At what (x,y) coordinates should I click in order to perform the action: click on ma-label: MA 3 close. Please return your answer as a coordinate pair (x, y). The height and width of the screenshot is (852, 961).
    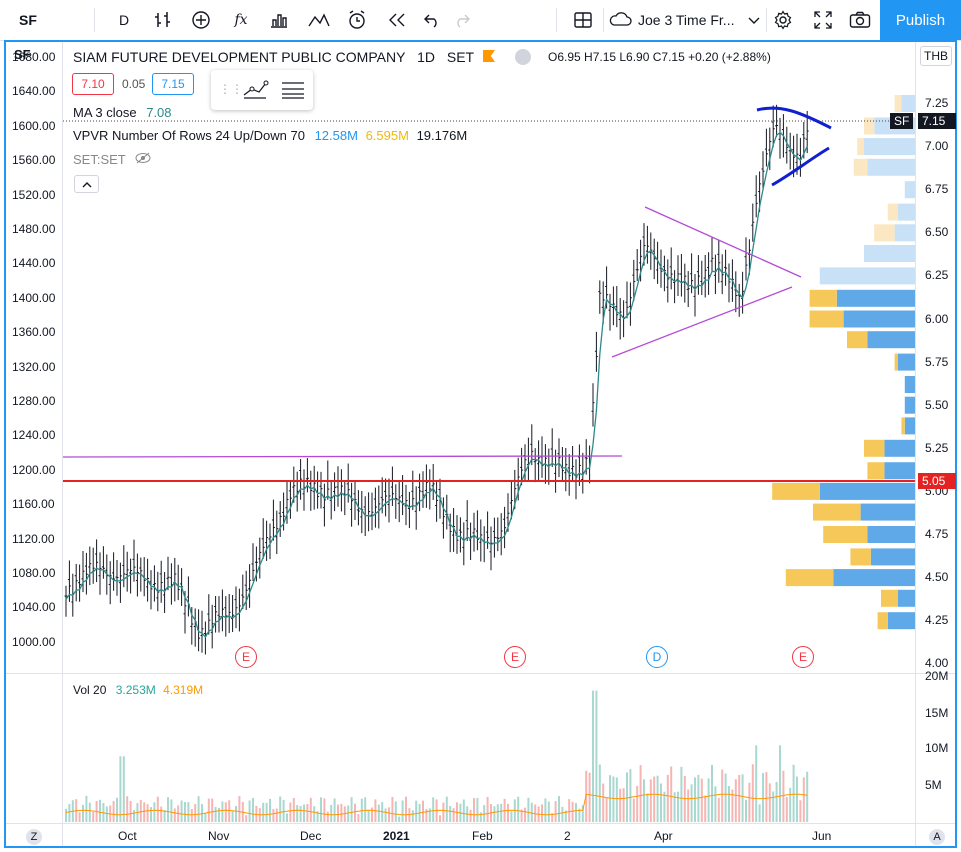
    Looking at the image, I should click on (105, 112).